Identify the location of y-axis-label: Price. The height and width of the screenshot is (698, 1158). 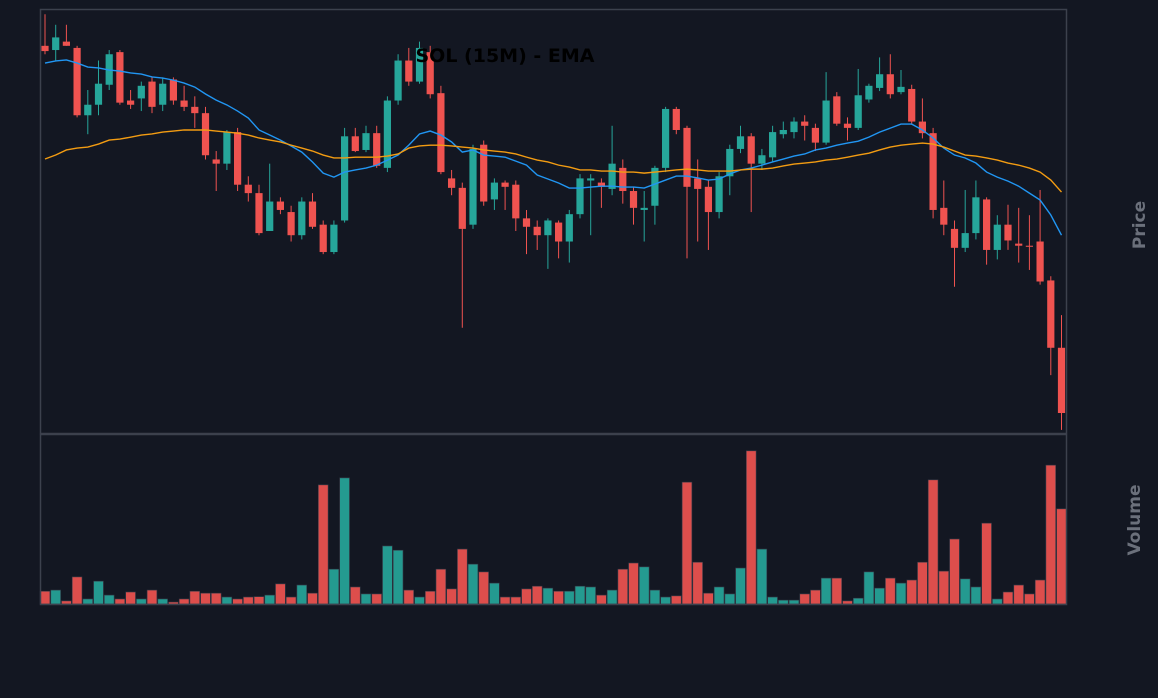
(1140, 225).